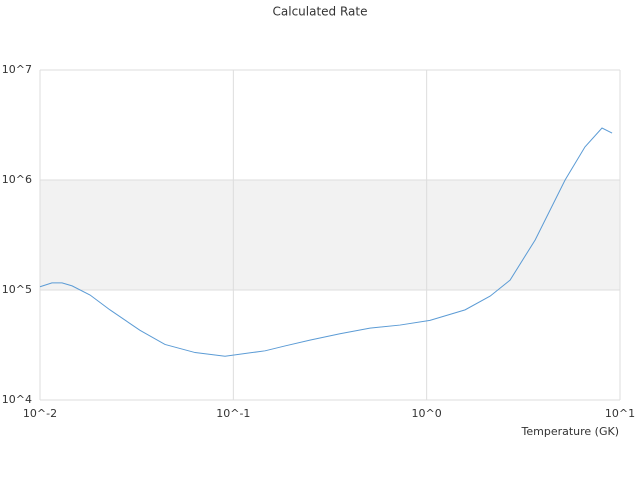 The width and height of the screenshot is (640, 484). Describe the element at coordinates (320, 12) in the screenshot. I see `chart-title: Calculated Rate` at that location.